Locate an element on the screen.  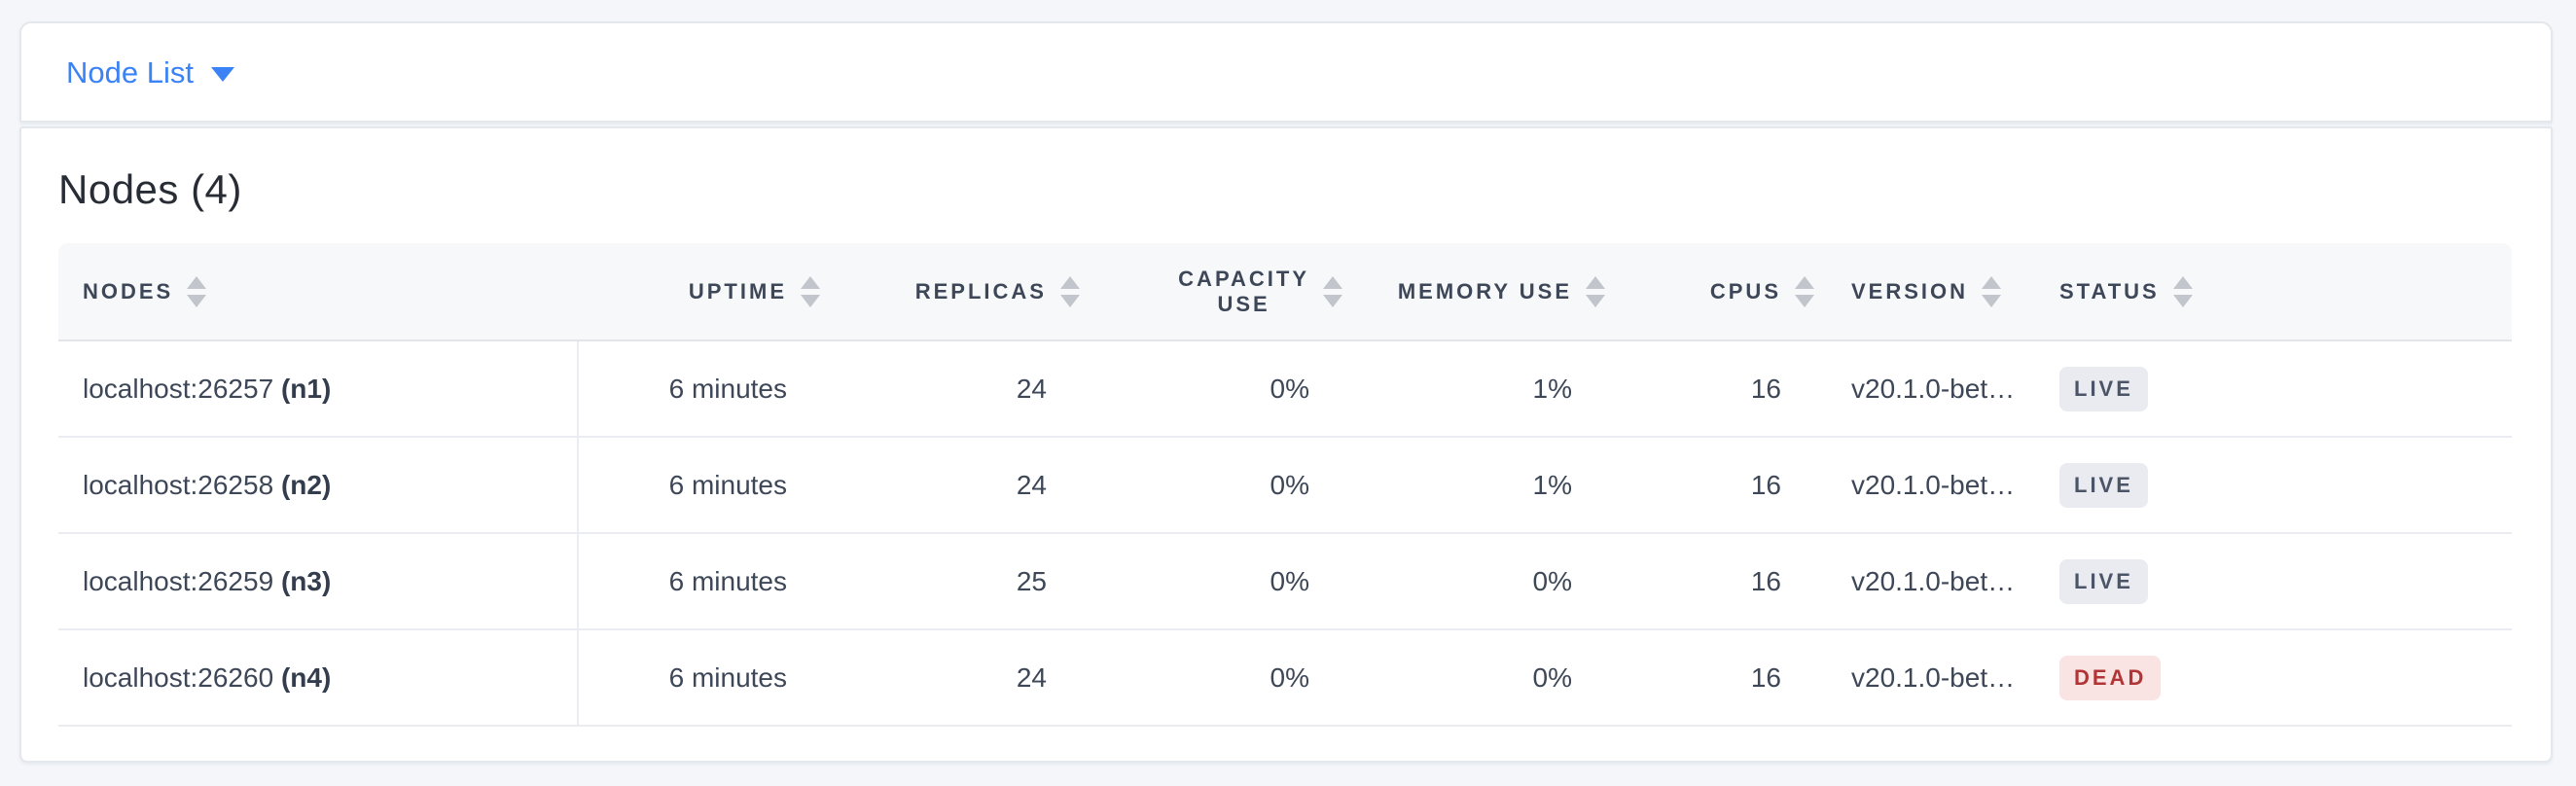
replicas-cell: 25 is located at coordinates (960, 582).